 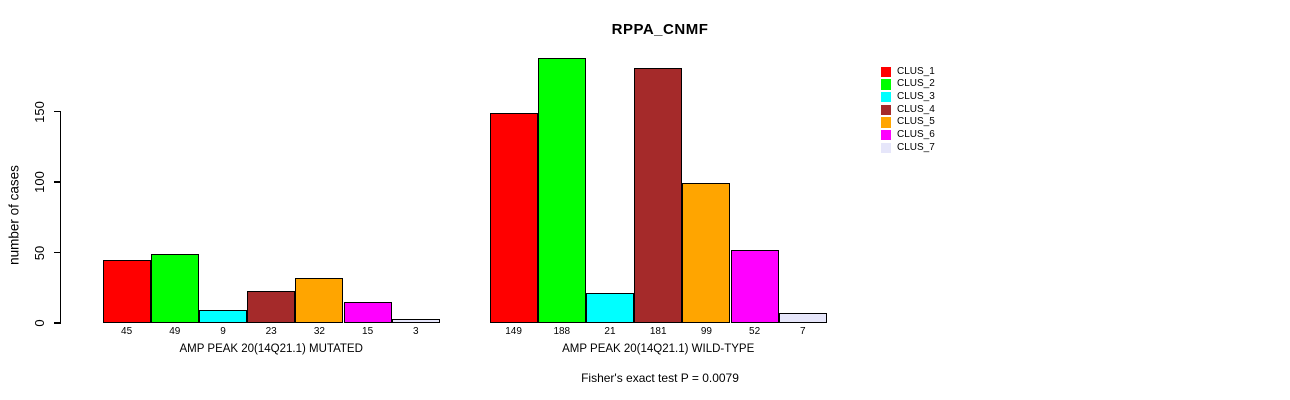 What do you see at coordinates (416, 331) in the screenshot?
I see `bar-value-label: 3` at bounding box center [416, 331].